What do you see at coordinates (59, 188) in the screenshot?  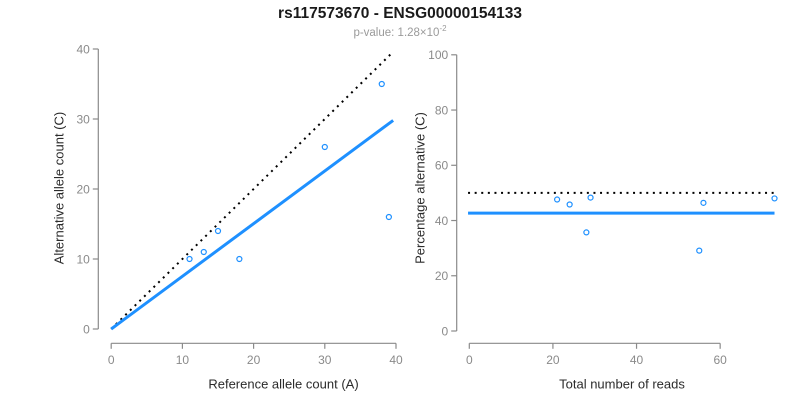 I see `y-axis-title: Alternative allele count (C)` at bounding box center [59, 188].